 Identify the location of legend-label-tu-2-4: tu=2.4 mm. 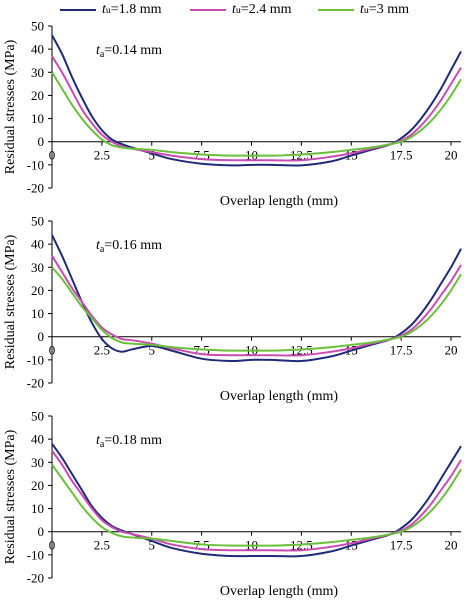
(262, 9).